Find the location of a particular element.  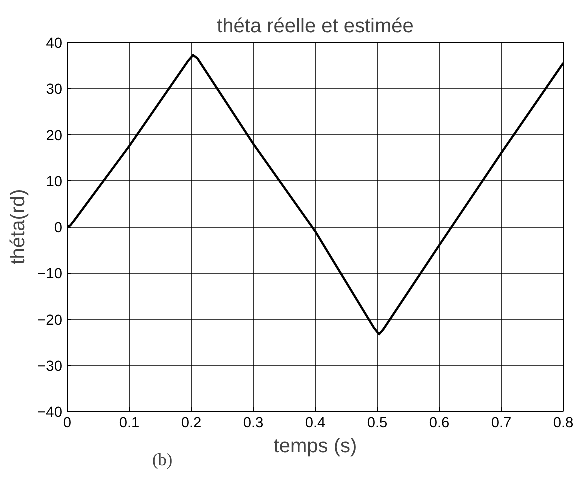

y-tick-label: 10 is located at coordinates (54, 182).